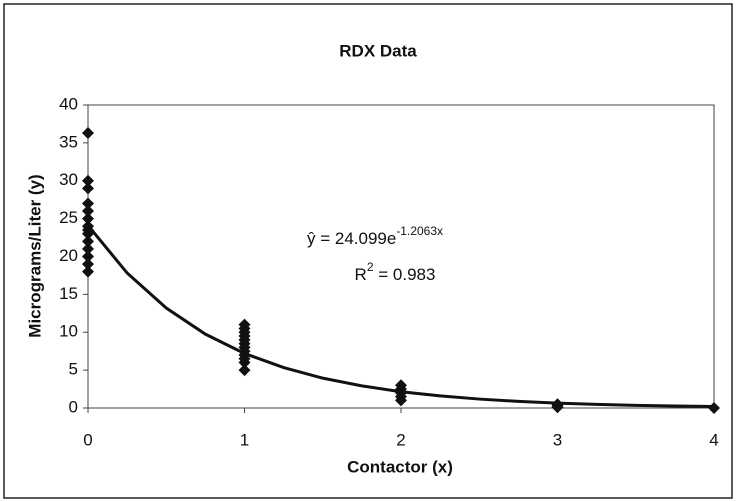 This screenshot has height=502, width=736. What do you see at coordinates (68, 179) in the screenshot?
I see `y-tick-label: 30` at bounding box center [68, 179].